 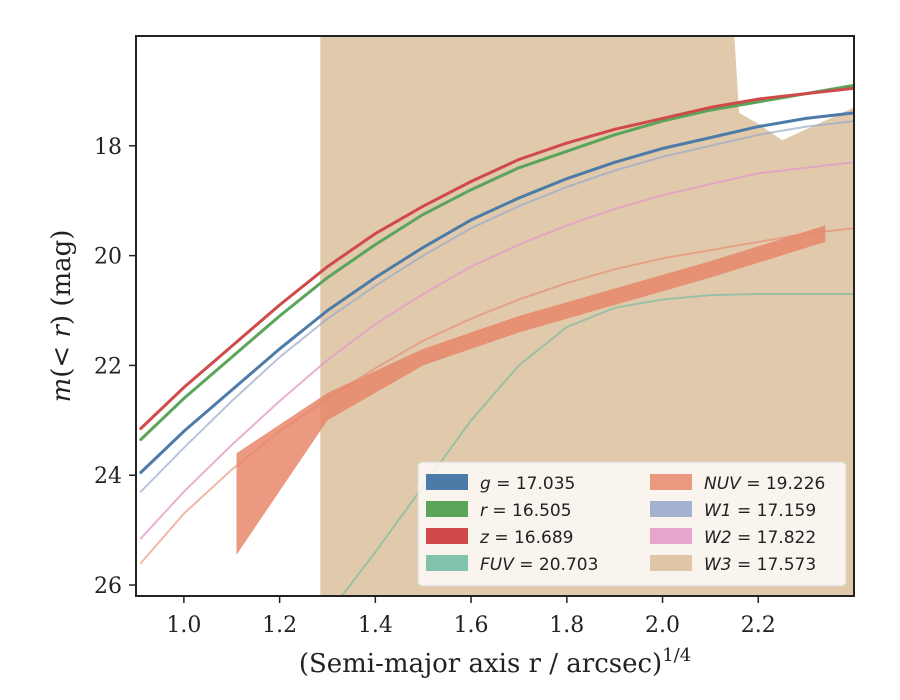 What do you see at coordinates (62, 316) in the screenshot?
I see `y-axis-label: m(< r) (mag)` at bounding box center [62, 316].